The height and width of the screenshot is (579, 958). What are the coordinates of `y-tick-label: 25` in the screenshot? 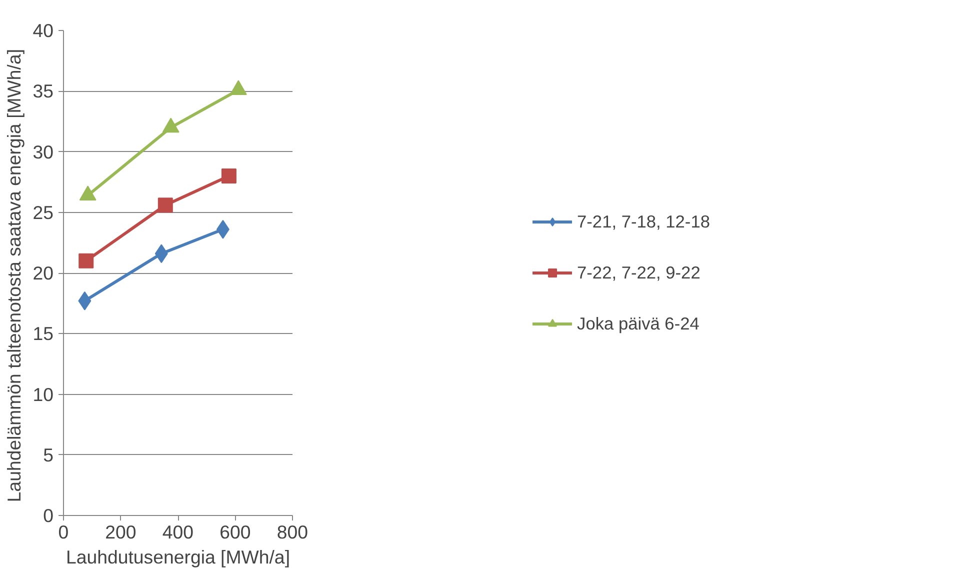 It's located at (43, 212).